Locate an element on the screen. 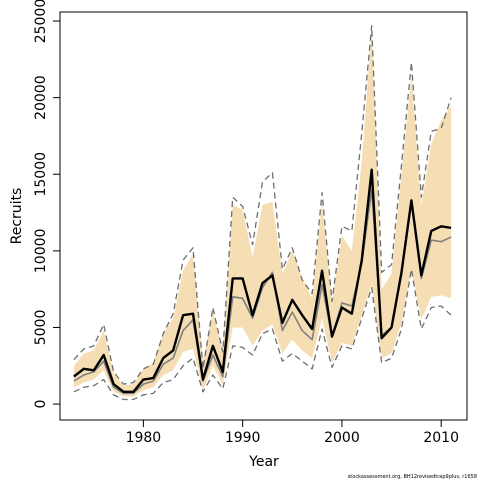 The height and width of the screenshot is (480, 480). y-tick-label: 15000 is located at coordinates (41, 174).